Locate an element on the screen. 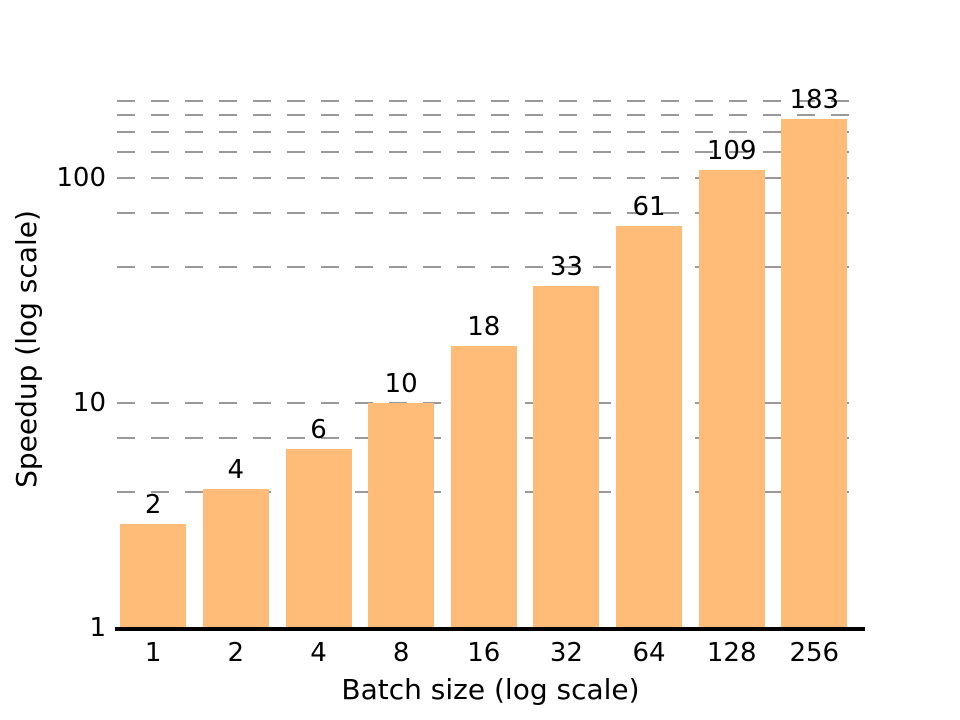 The width and height of the screenshot is (960, 720). x-tick-label: 2 is located at coordinates (236, 653).